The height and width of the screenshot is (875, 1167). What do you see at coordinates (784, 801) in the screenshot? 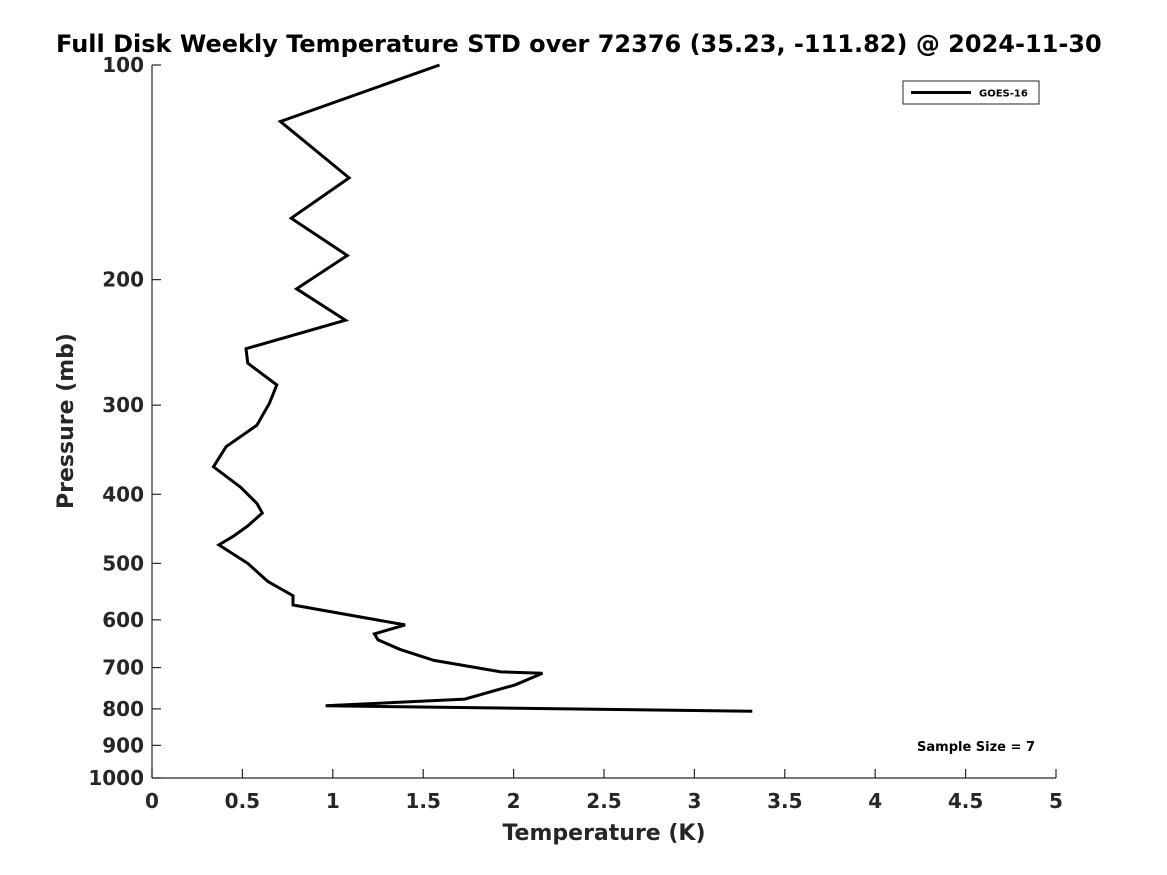
I see `x-tick-label: 3.5` at bounding box center [784, 801].